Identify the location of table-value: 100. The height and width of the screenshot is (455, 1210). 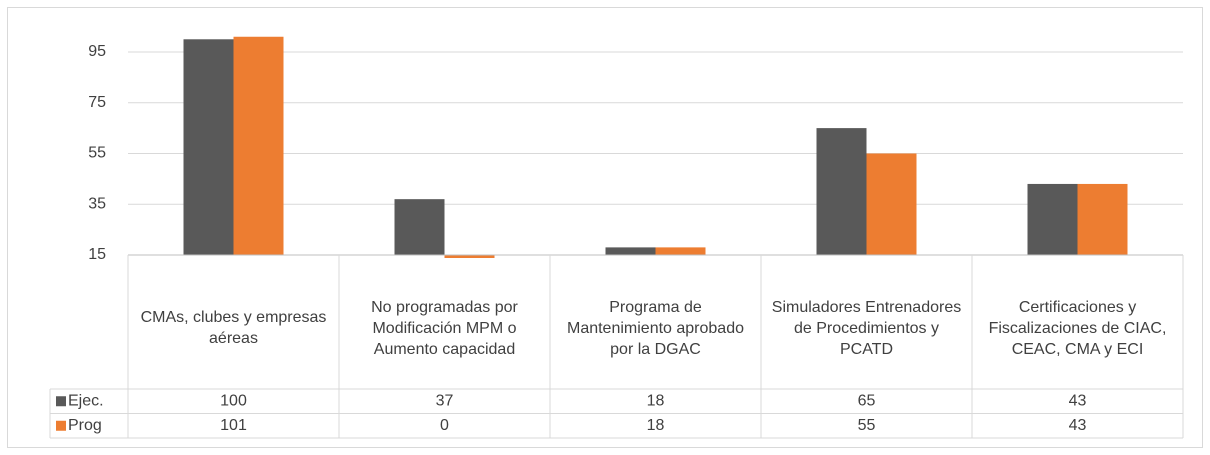
(233, 400).